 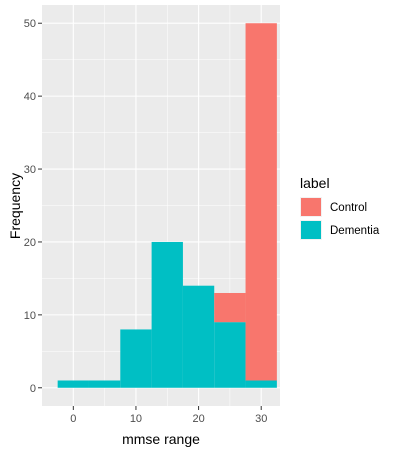 I want to click on legend-label-control: Control, so click(x=348, y=208).